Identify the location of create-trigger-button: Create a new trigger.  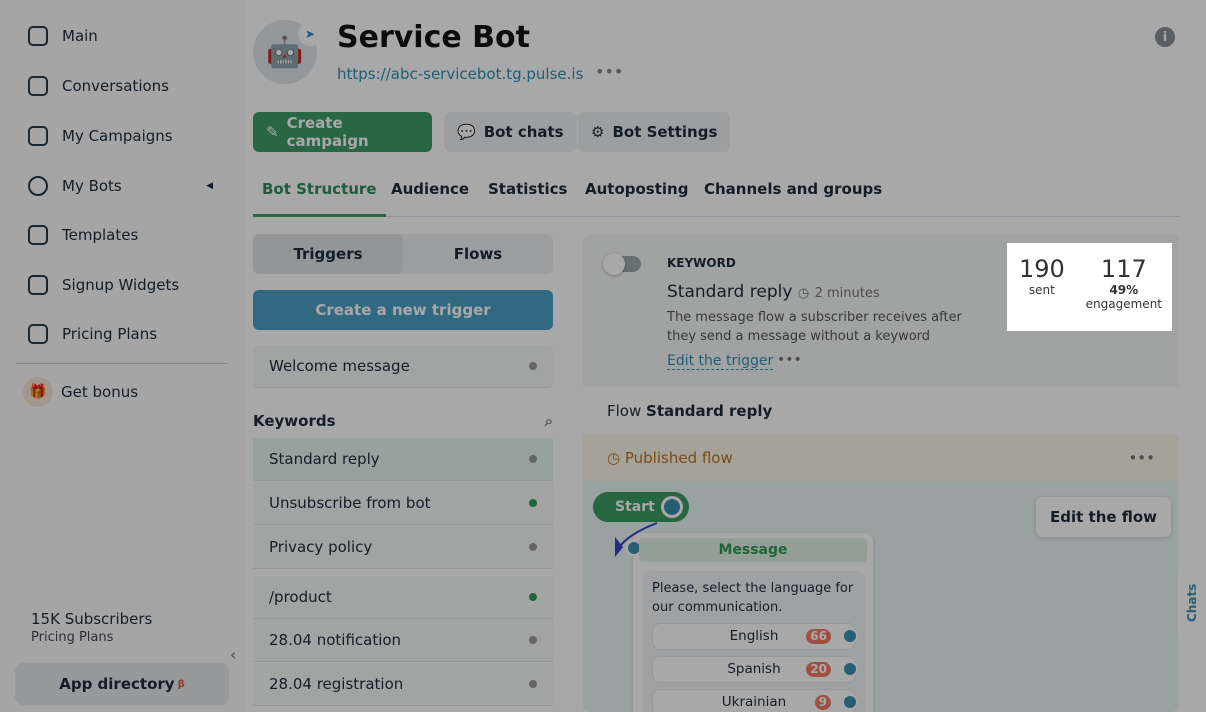
(403, 310).